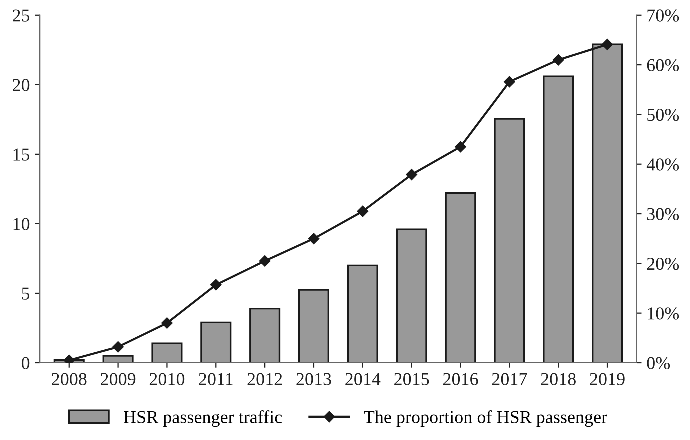 Image resolution: width=690 pixels, height=440 pixels. I want to click on y2-tick-label: 60%, so click(663, 65).